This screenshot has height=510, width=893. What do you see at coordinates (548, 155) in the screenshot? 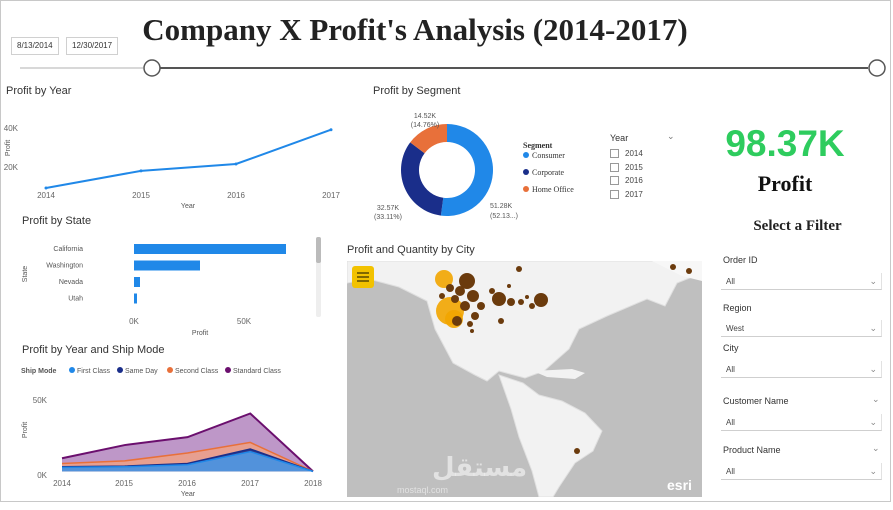
I see `legend-item: Consumer` at bounding box center [548, 155].